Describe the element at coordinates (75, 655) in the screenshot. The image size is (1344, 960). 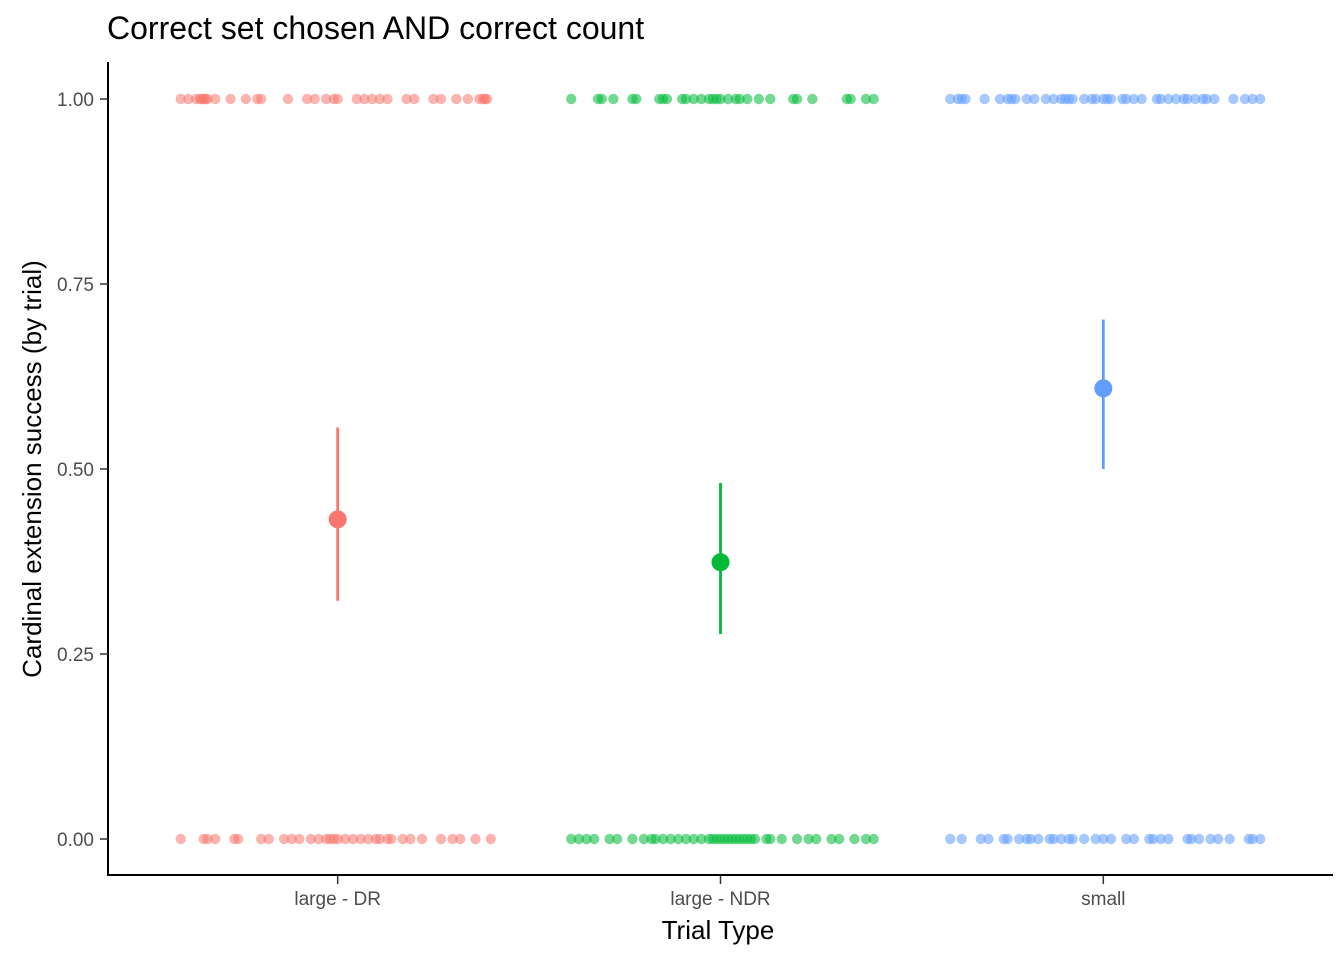
I see `y-tick-label: 0.25` at that location.